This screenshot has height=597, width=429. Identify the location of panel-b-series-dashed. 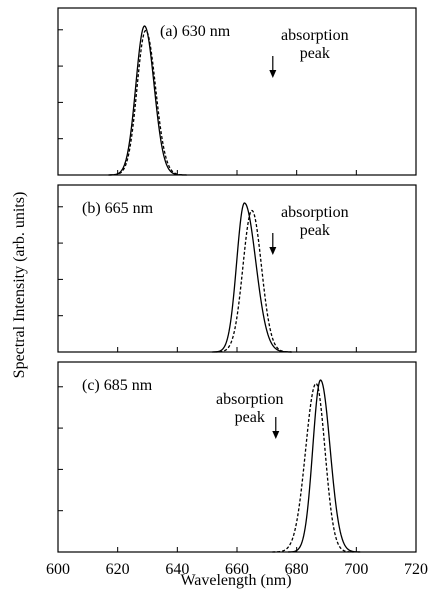
(253, 281).